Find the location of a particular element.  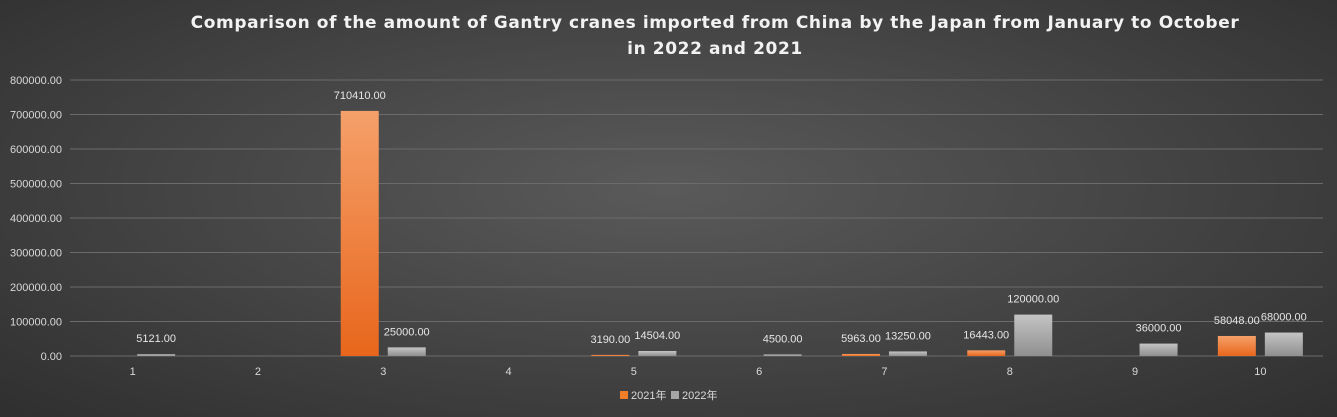

y-tick-label: 300000.00 is located at coordinates (36, 254).